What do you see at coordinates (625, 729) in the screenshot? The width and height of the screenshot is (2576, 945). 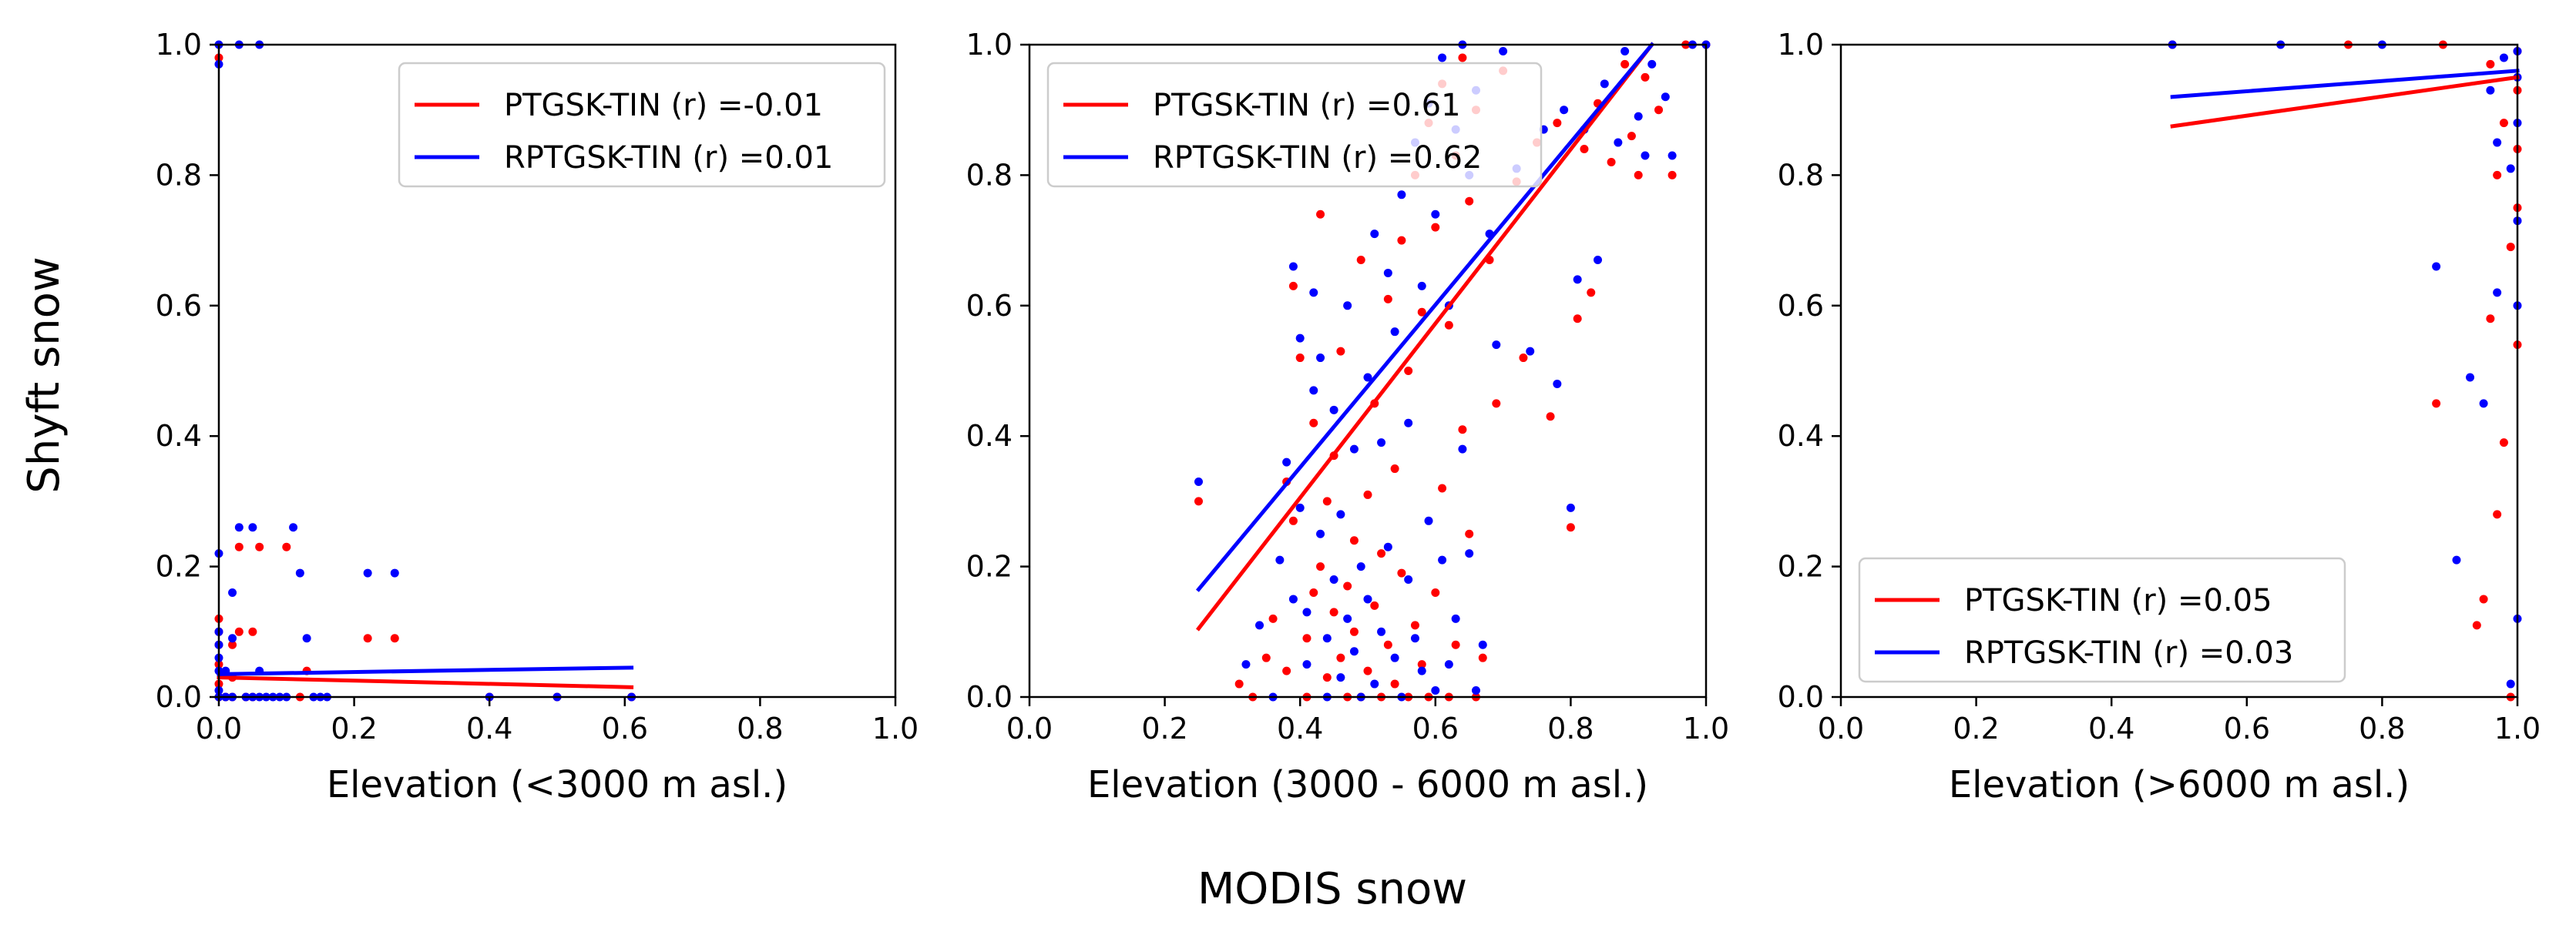 I see `x-tick-label: 0.6` at bounding box center [625, 729].